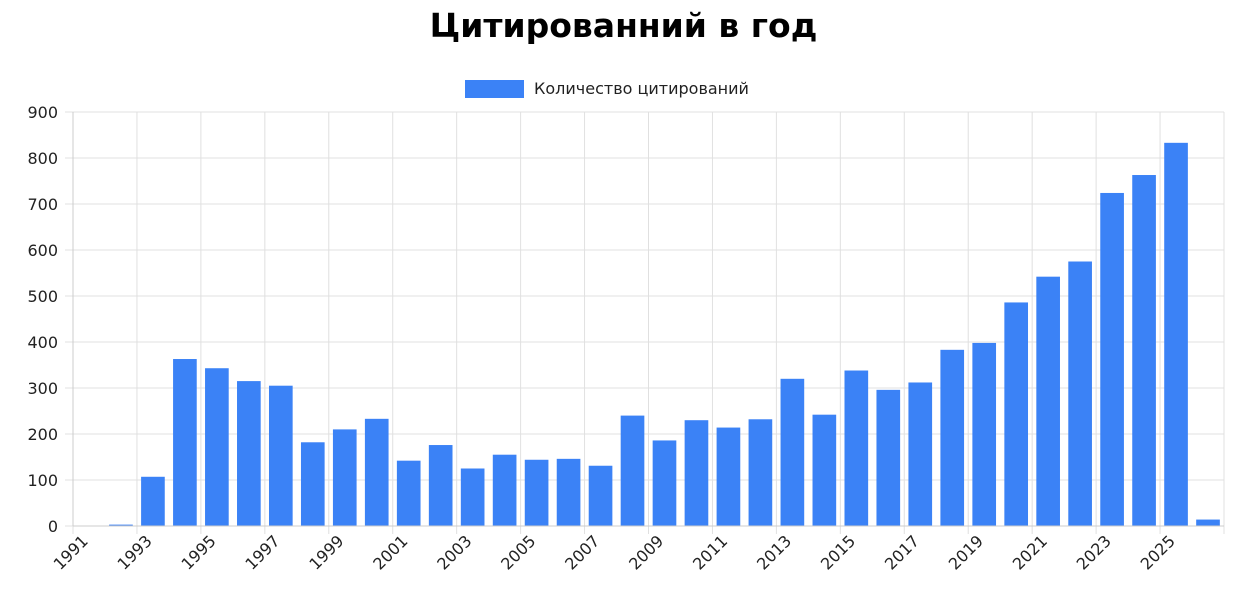 The image size is (1247, 608). What do you see at coordinates (902, 552) in the screenshot?
I see `x-tick-label: 2017` at bounding box center [902, 552].